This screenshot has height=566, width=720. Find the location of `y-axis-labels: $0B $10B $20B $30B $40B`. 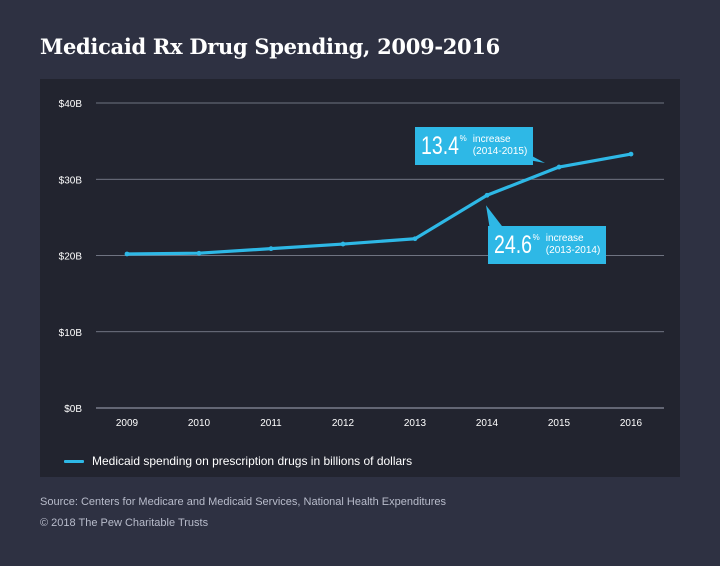

y-axis-labels: $0B $10B $20B $30B $40B is located at coordinates (71, 257).